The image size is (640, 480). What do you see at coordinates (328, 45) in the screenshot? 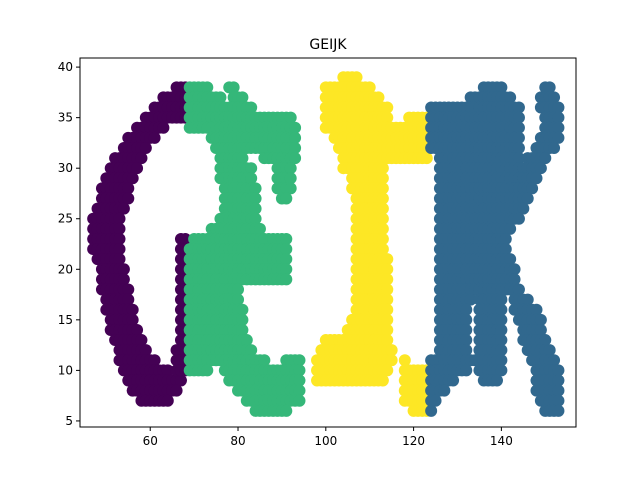
I see `chart-title: GEIJK` at bounding box center [328, 45].